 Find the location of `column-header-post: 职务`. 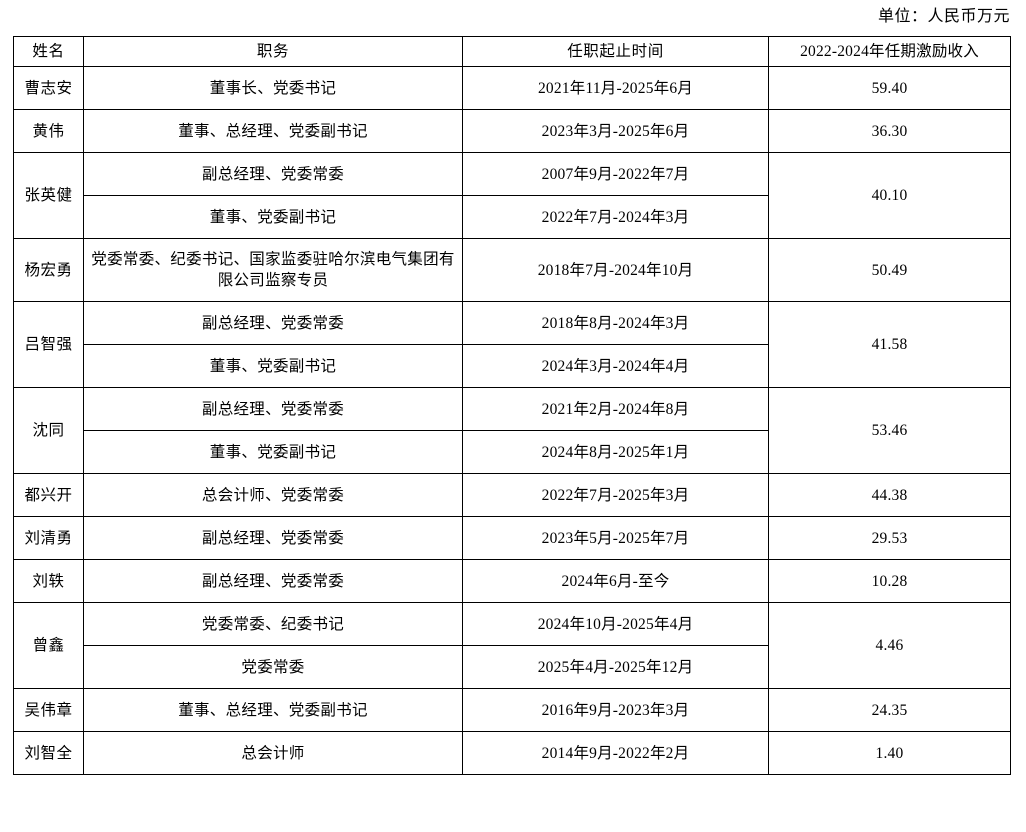

column-header-post: 职务 is located at coordinates (273, 51).